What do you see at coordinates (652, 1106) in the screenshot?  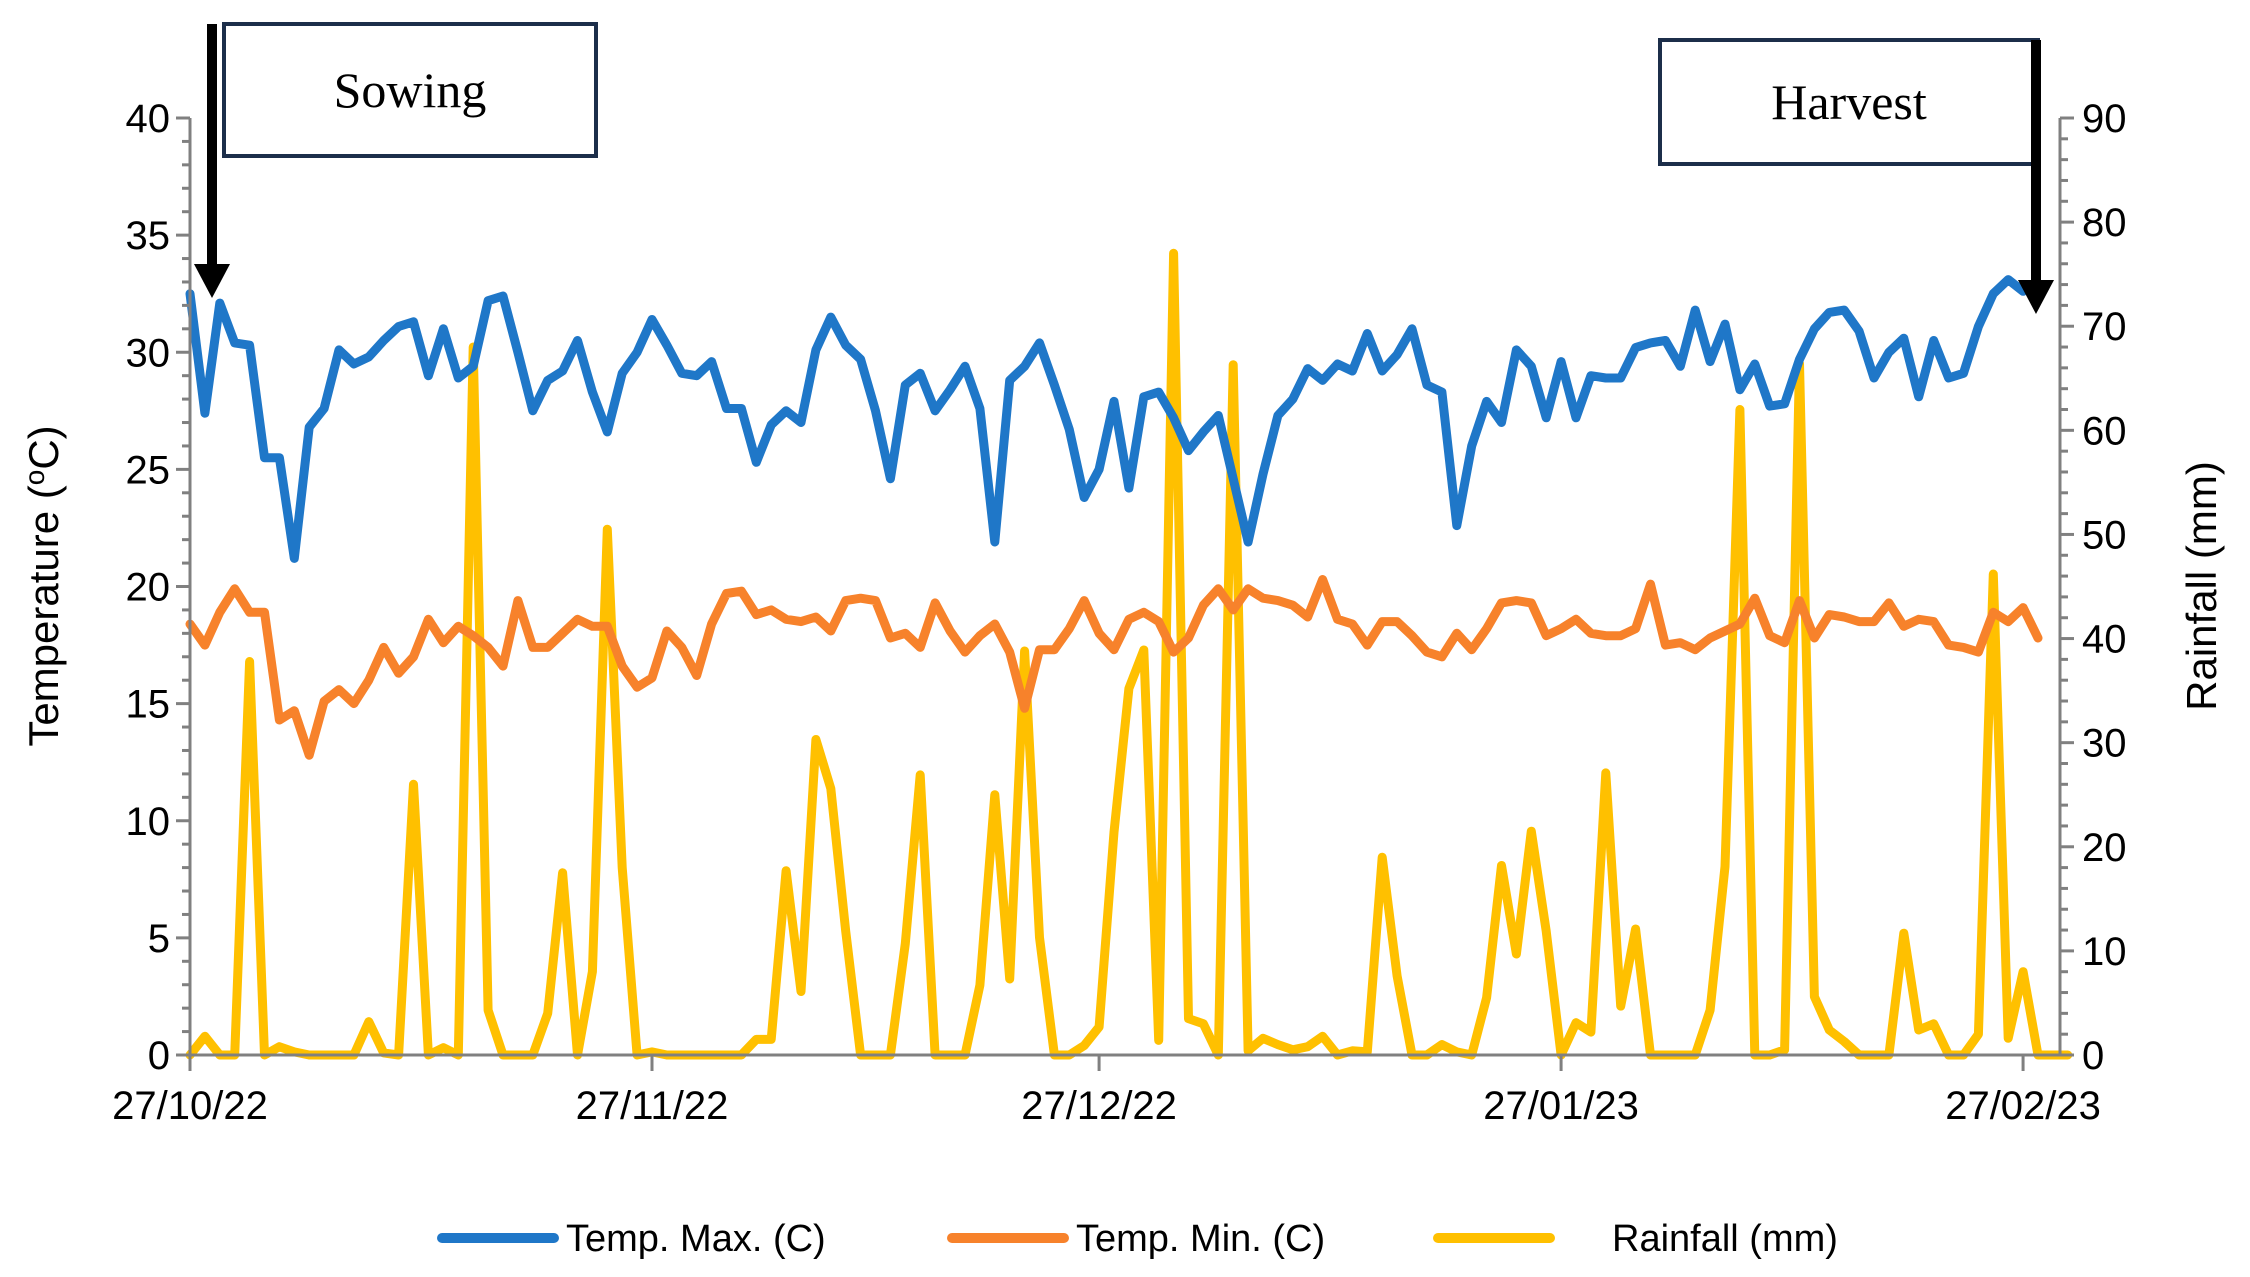 I see `x-tick-label: 27/11/22` at bounding box center [652, 1106].